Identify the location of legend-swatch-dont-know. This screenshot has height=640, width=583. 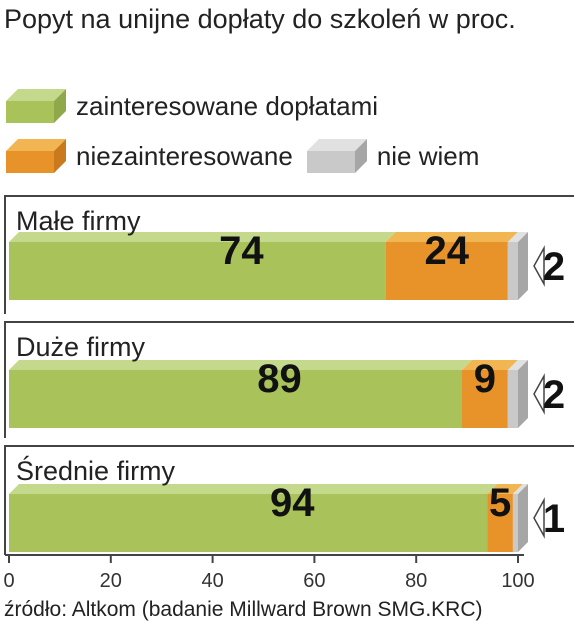
(336, 156).